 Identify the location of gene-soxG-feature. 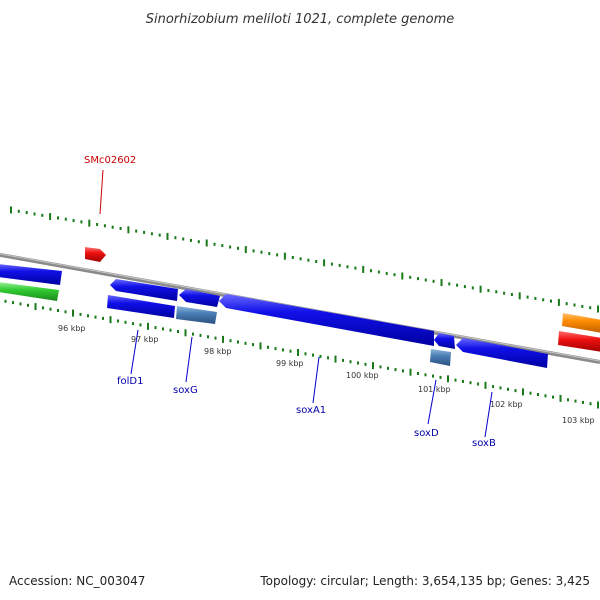
(196, 315).